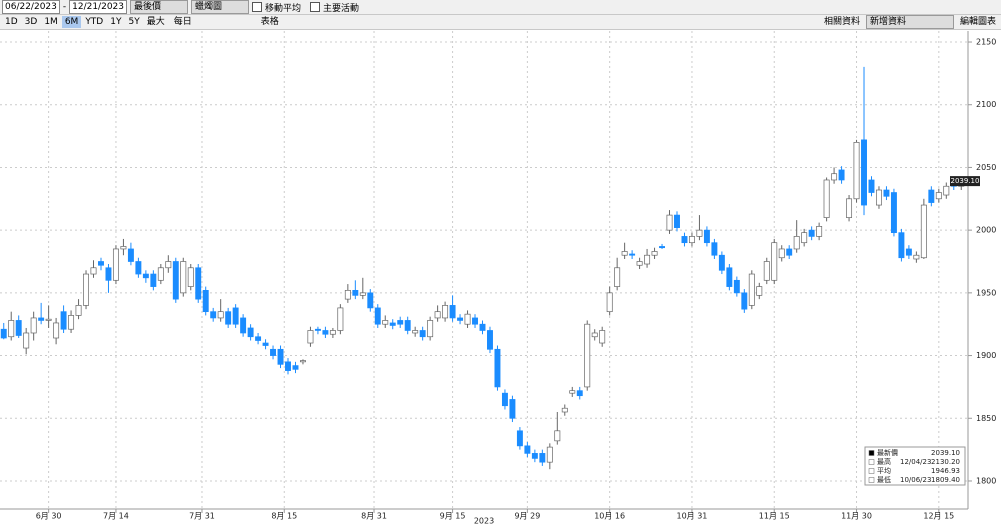 The image size is (1001, 525). I want to click on x-tick-label: 12月 15, so click(938, 516).